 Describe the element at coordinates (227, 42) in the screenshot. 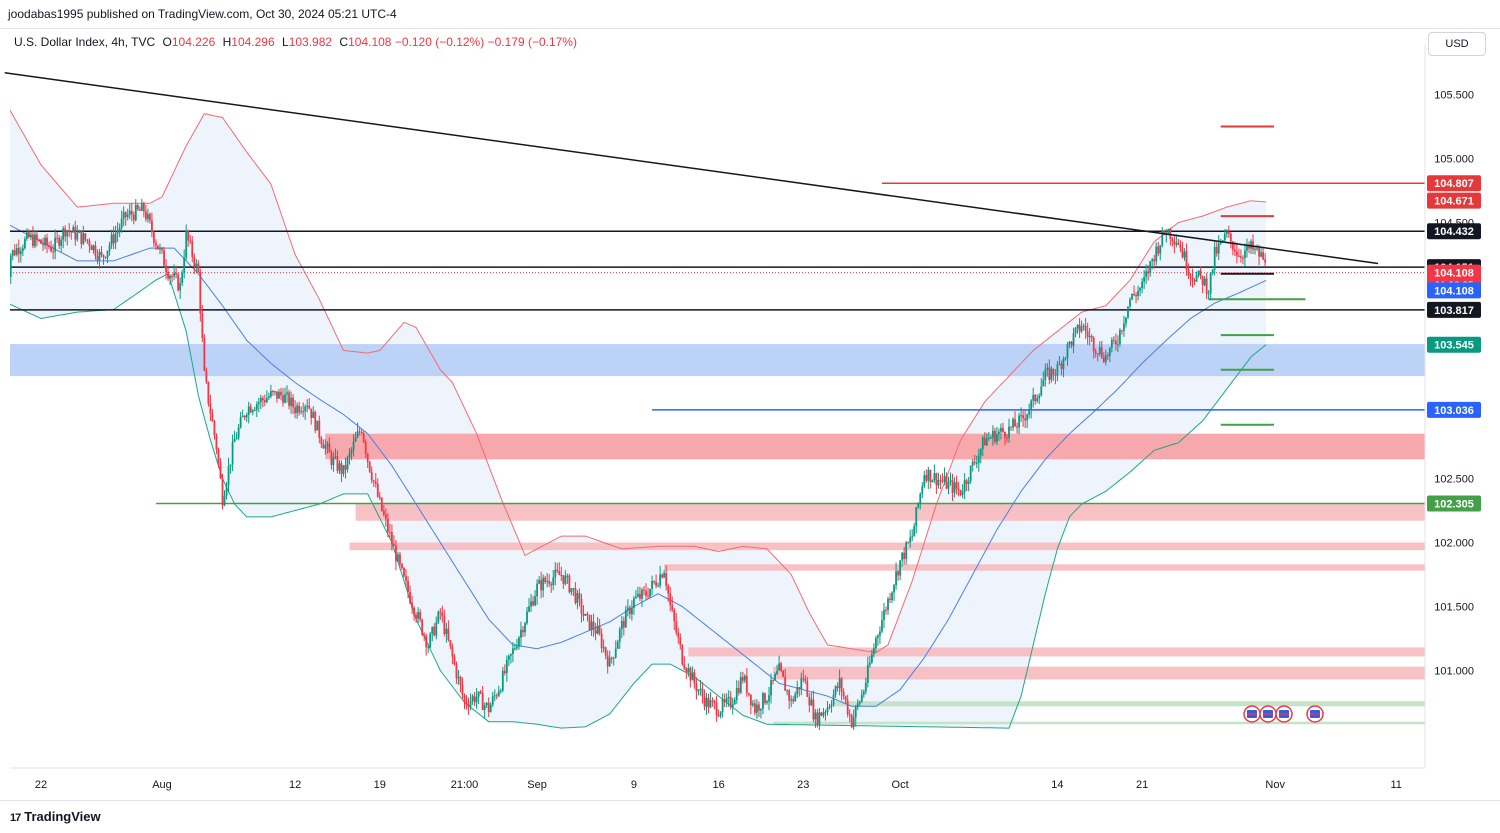

I see `high-label: H` at that location.